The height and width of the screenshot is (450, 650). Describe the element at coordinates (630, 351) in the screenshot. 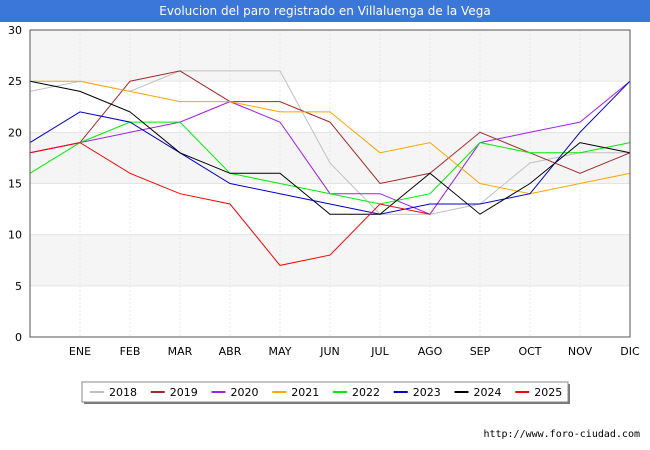

I see `x-tick-label: DIC` at that location.